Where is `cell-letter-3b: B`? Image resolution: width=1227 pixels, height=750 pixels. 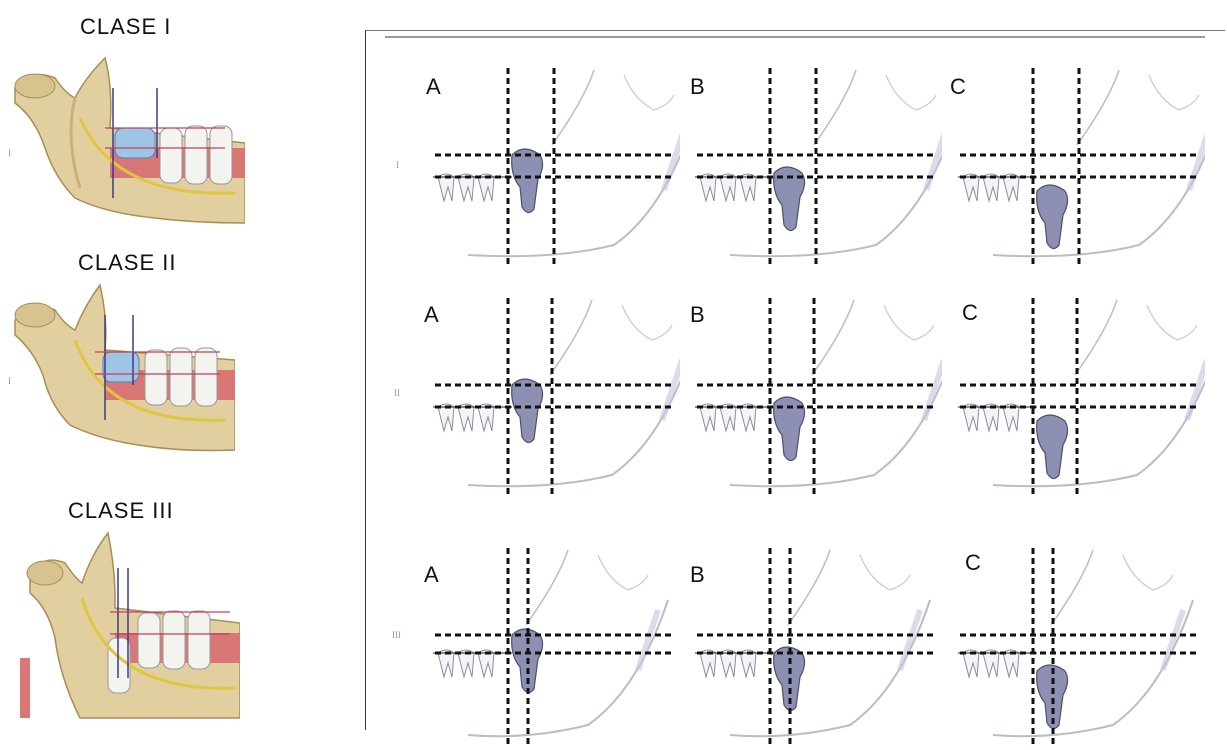
cell-letter-3b: B is located at coordinates (697, 574).